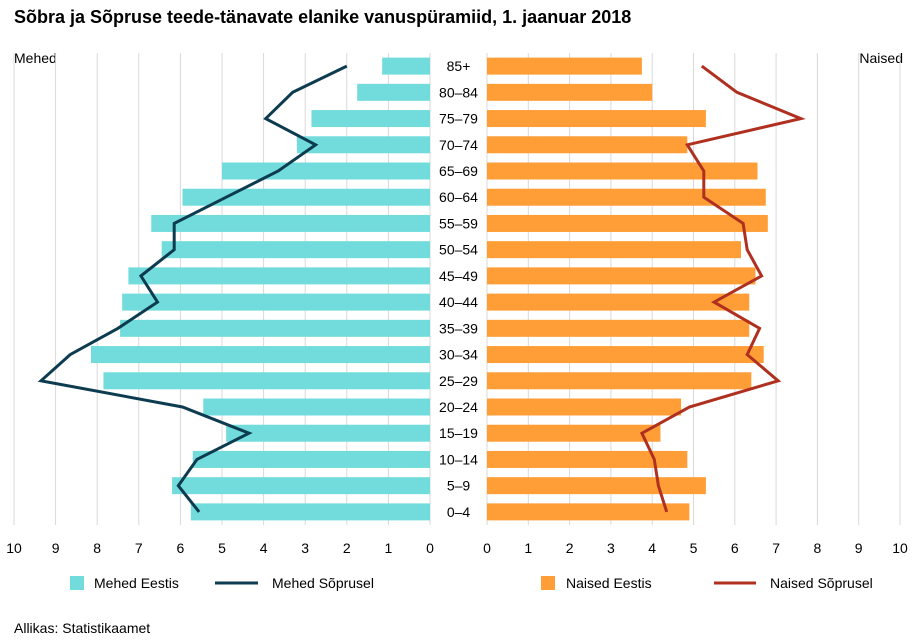  Describe the element at coordinates (458, 197) in the screenshot. I see `age-group-label: 60–64` at that location.